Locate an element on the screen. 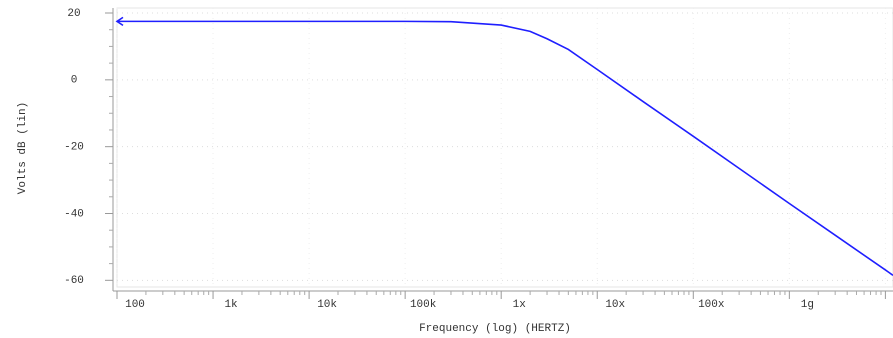 The width and height of the screenshot is (893, 338). x-tick-label: 100 is located at coordinates (135, 305).